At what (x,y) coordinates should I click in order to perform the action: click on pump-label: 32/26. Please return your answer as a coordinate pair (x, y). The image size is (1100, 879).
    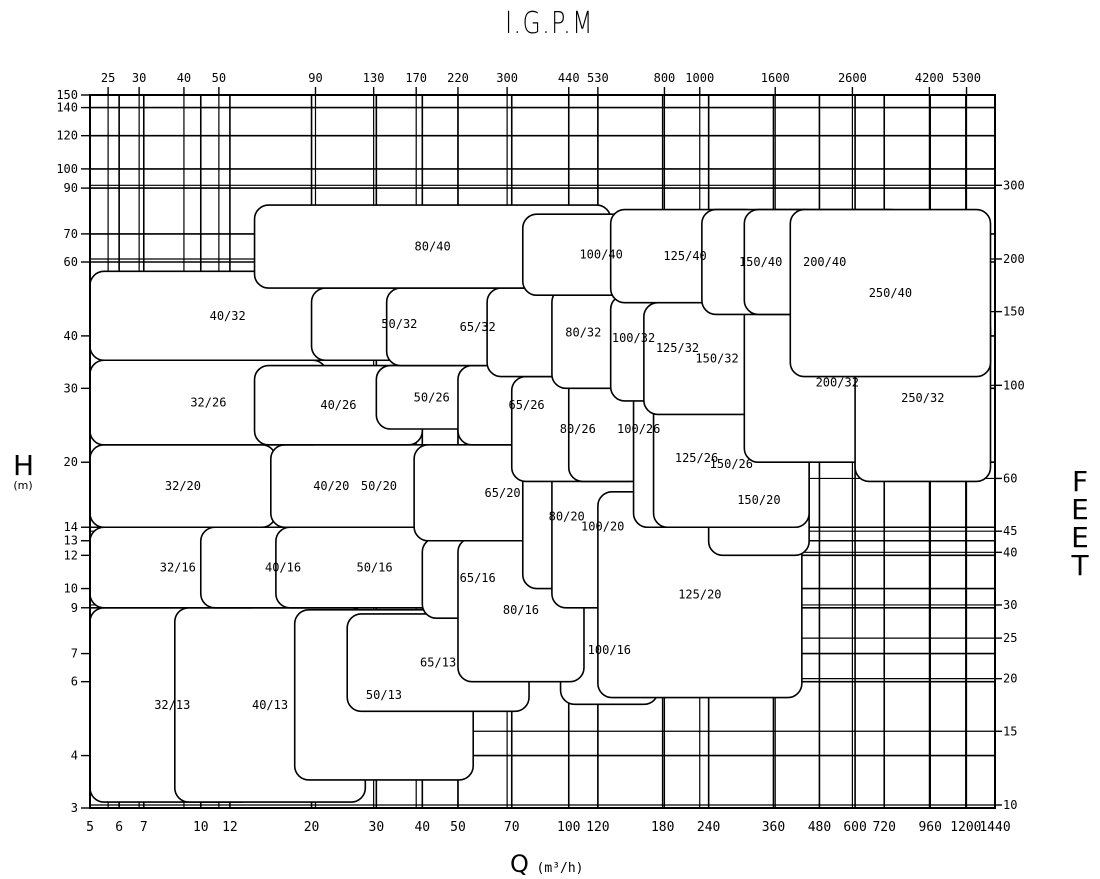
    Looking at the image, I should click on (208, 403).